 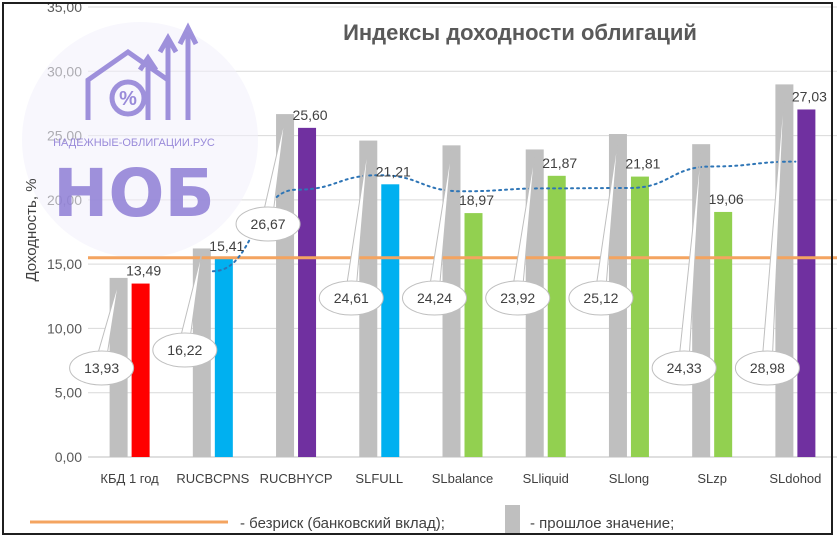 What do you see at coordinates (296, 478) in the screenshot?
I see `category-label: RUCBHYCP` at bounding box center [296, 478].